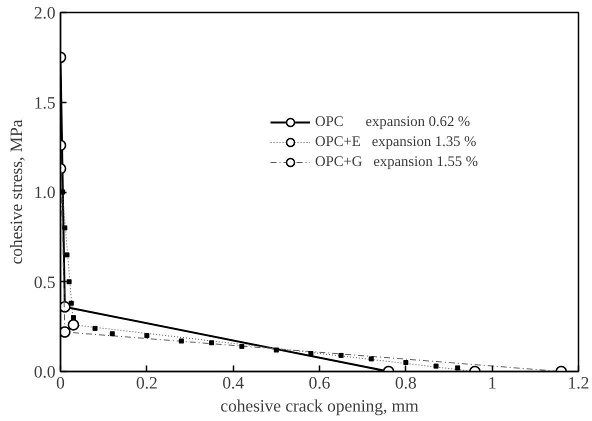  Describe the element at coordinates (392, 122) in the screenshot. I see `legend-label: OPC expansion 0.62 %` at that location.